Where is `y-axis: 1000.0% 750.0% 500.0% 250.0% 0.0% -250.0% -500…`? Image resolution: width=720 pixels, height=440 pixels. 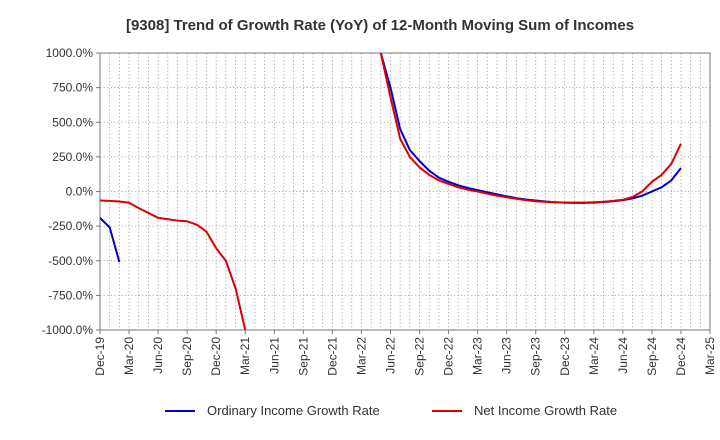
y-axis: 1000.0% 750.0% 500.0% 250.0% 0.0% -250.0% -500… is located at coordinates (71, 191).